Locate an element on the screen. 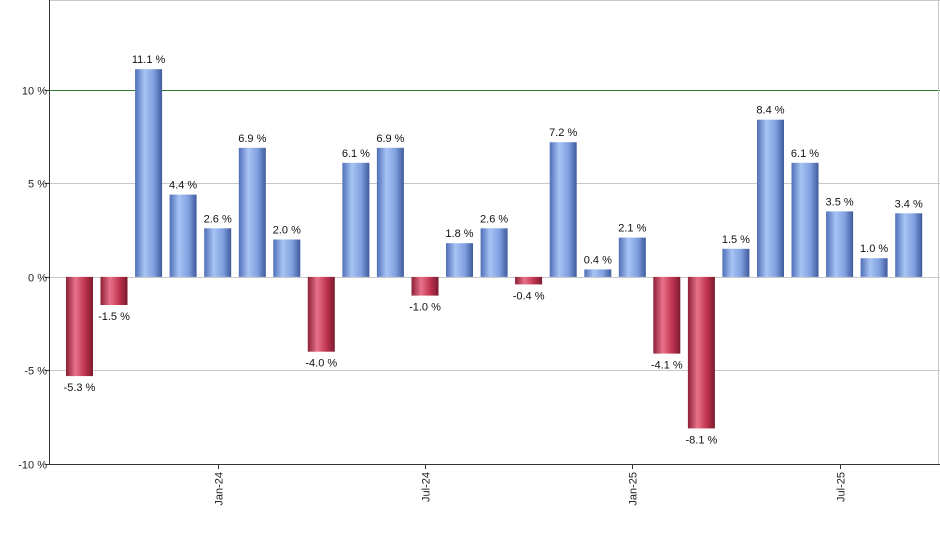 This screenshot has width=940, height=550. y-tick-label: -5 % is located at coordinates (35, 372).